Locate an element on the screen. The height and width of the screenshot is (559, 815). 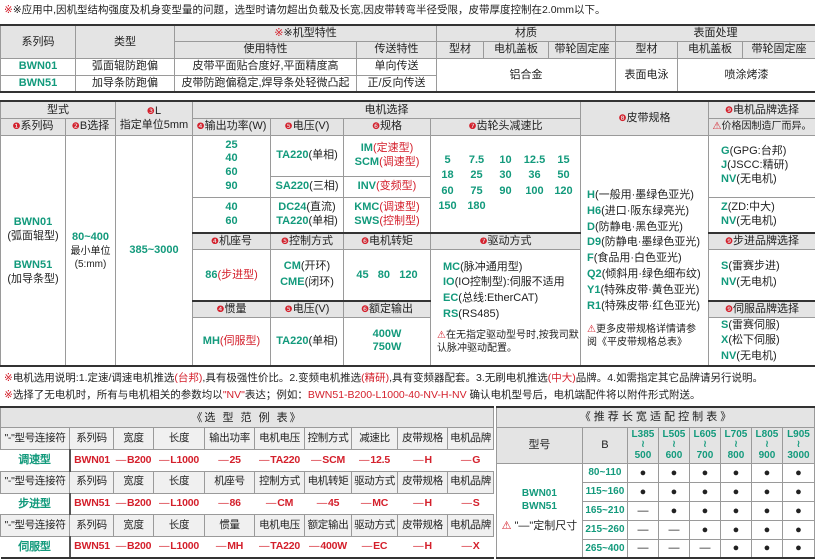
spec-inv: INV(变频型) is located at coordinates (387, 186).